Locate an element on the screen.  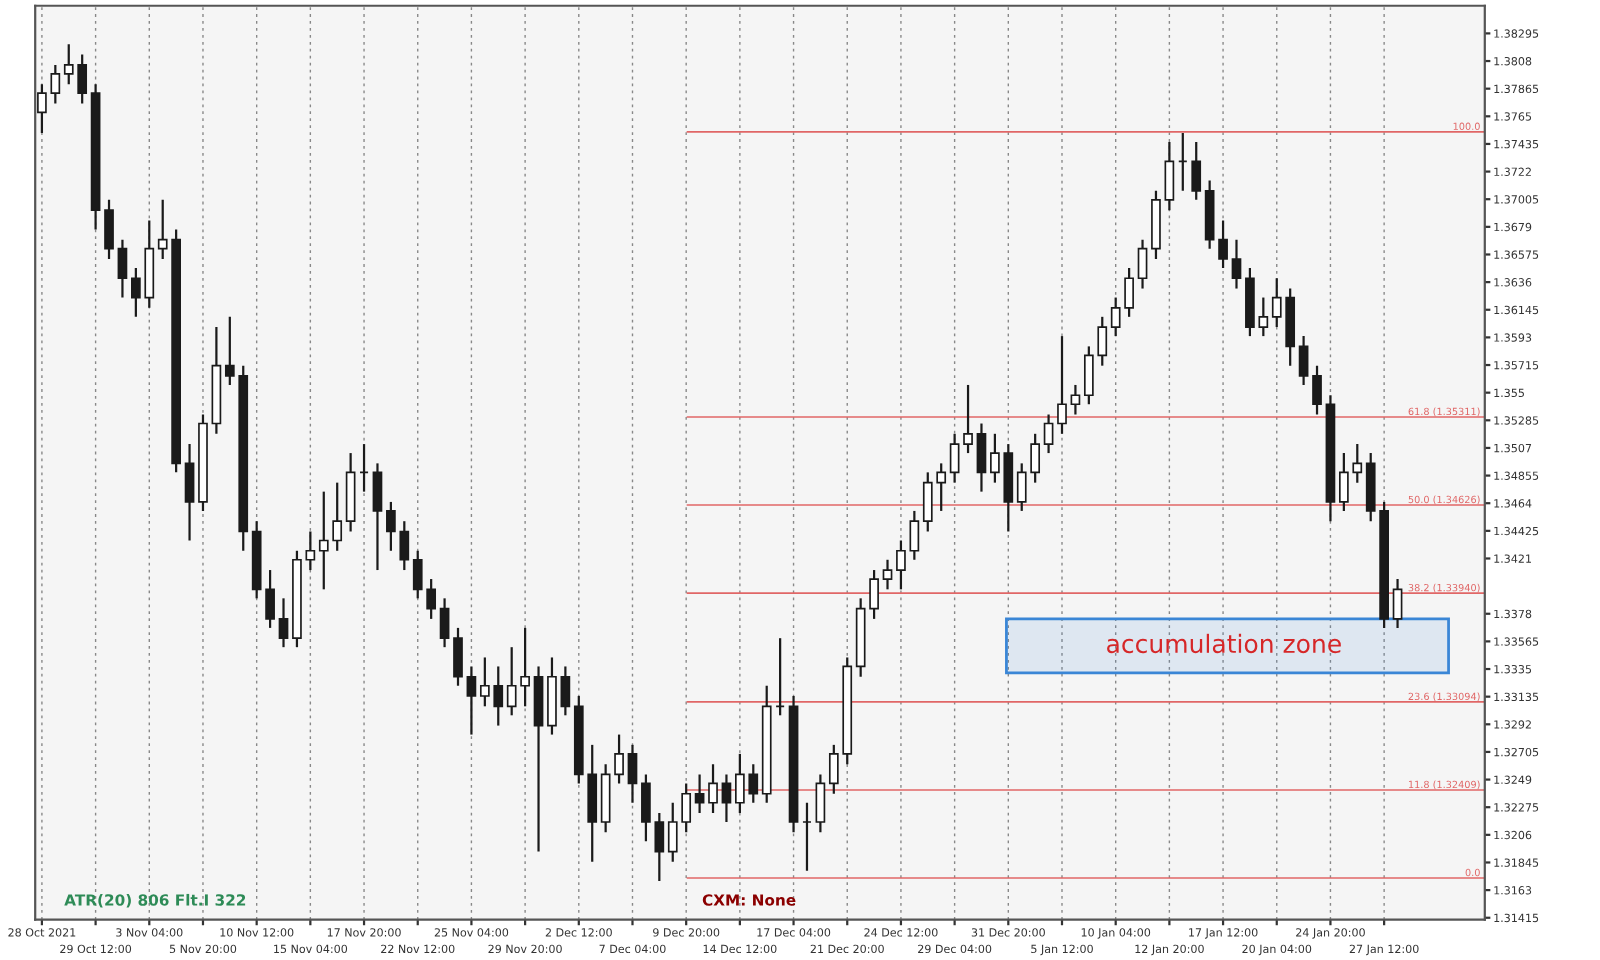
band-label: accumulation zone is located at coordinates (1224, 643).